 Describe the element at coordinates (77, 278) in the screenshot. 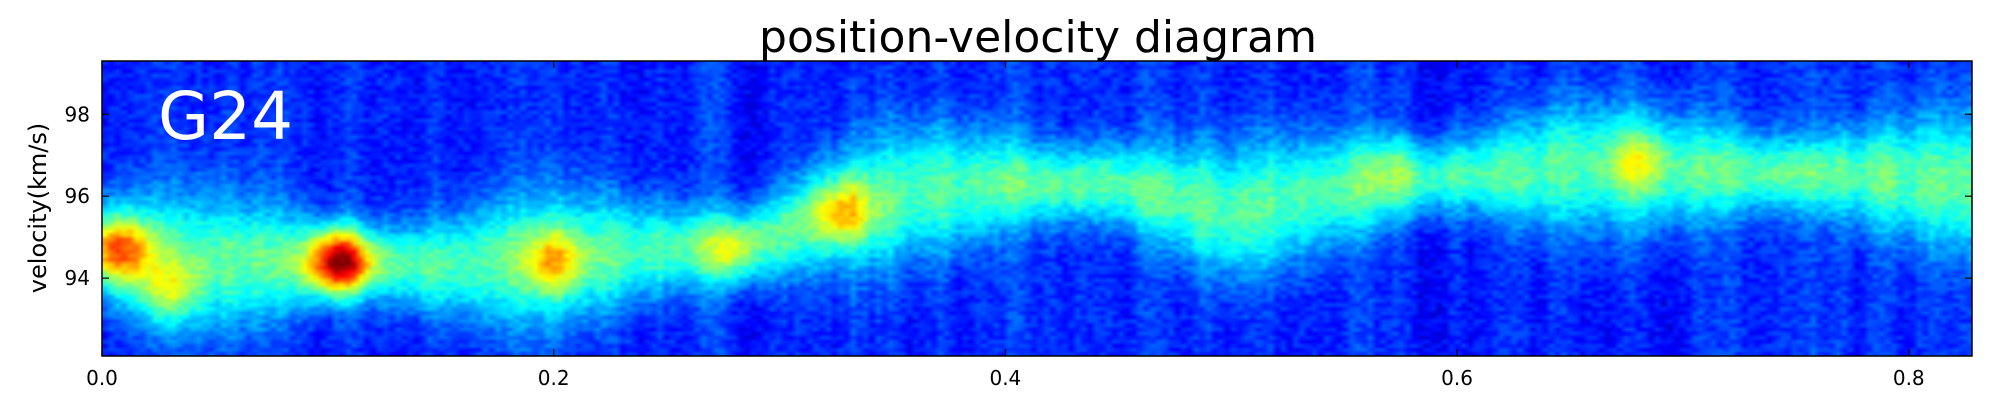

I see `y-tick-label: 94` at that location.